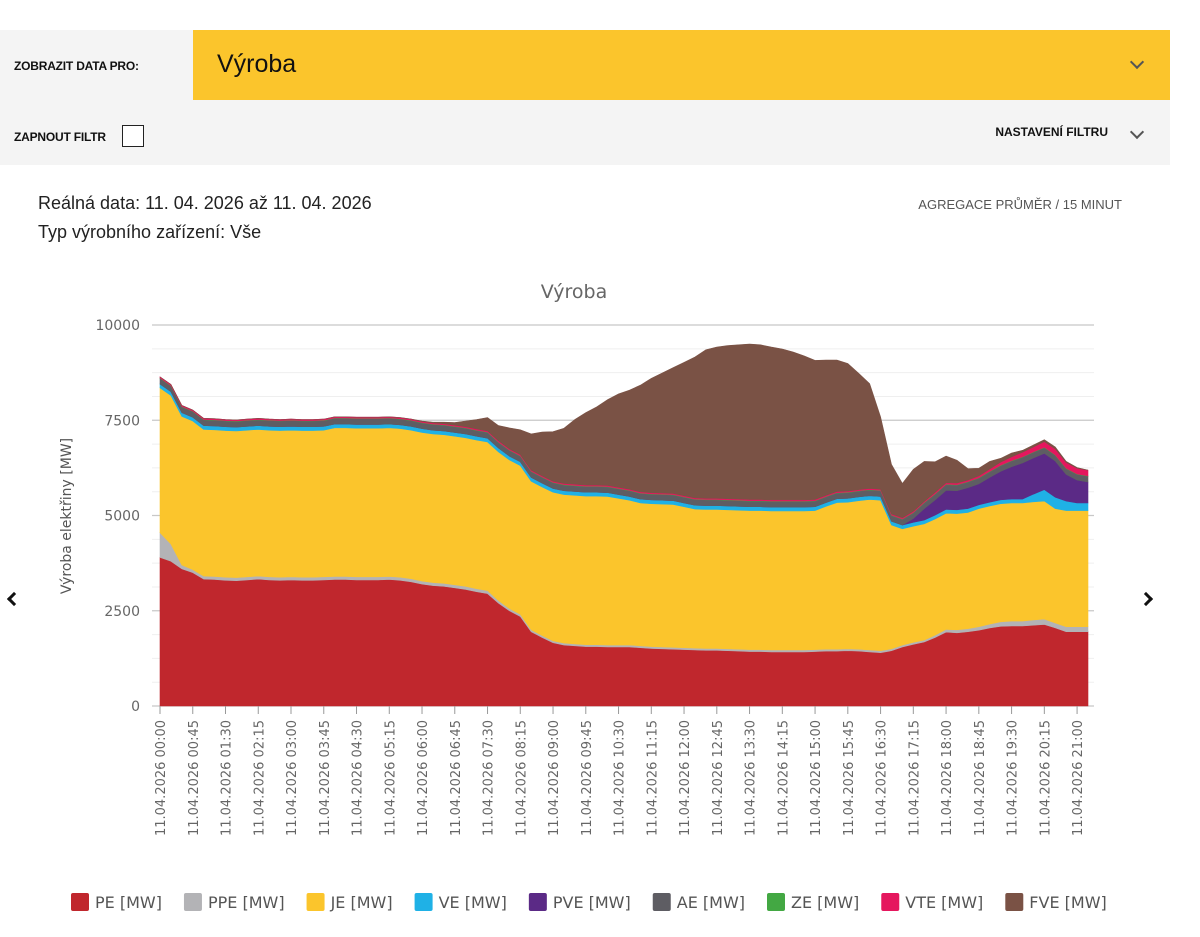  What do you see at coordinates (246, 902) in the screenshot?
I see `legend-label: PPE [MW]` at bounding box center [246, 902].